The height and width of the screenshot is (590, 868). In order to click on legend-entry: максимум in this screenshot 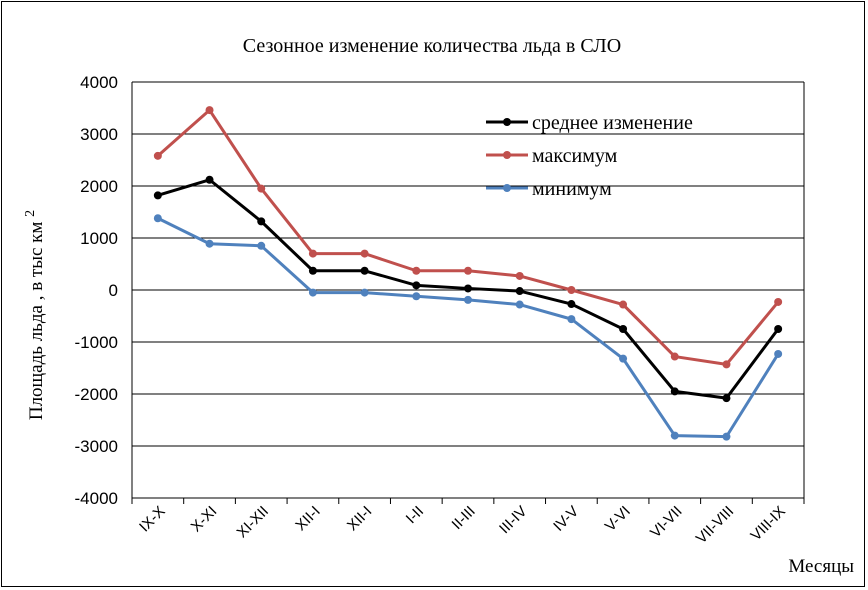, I will do `click(552, 156)`.